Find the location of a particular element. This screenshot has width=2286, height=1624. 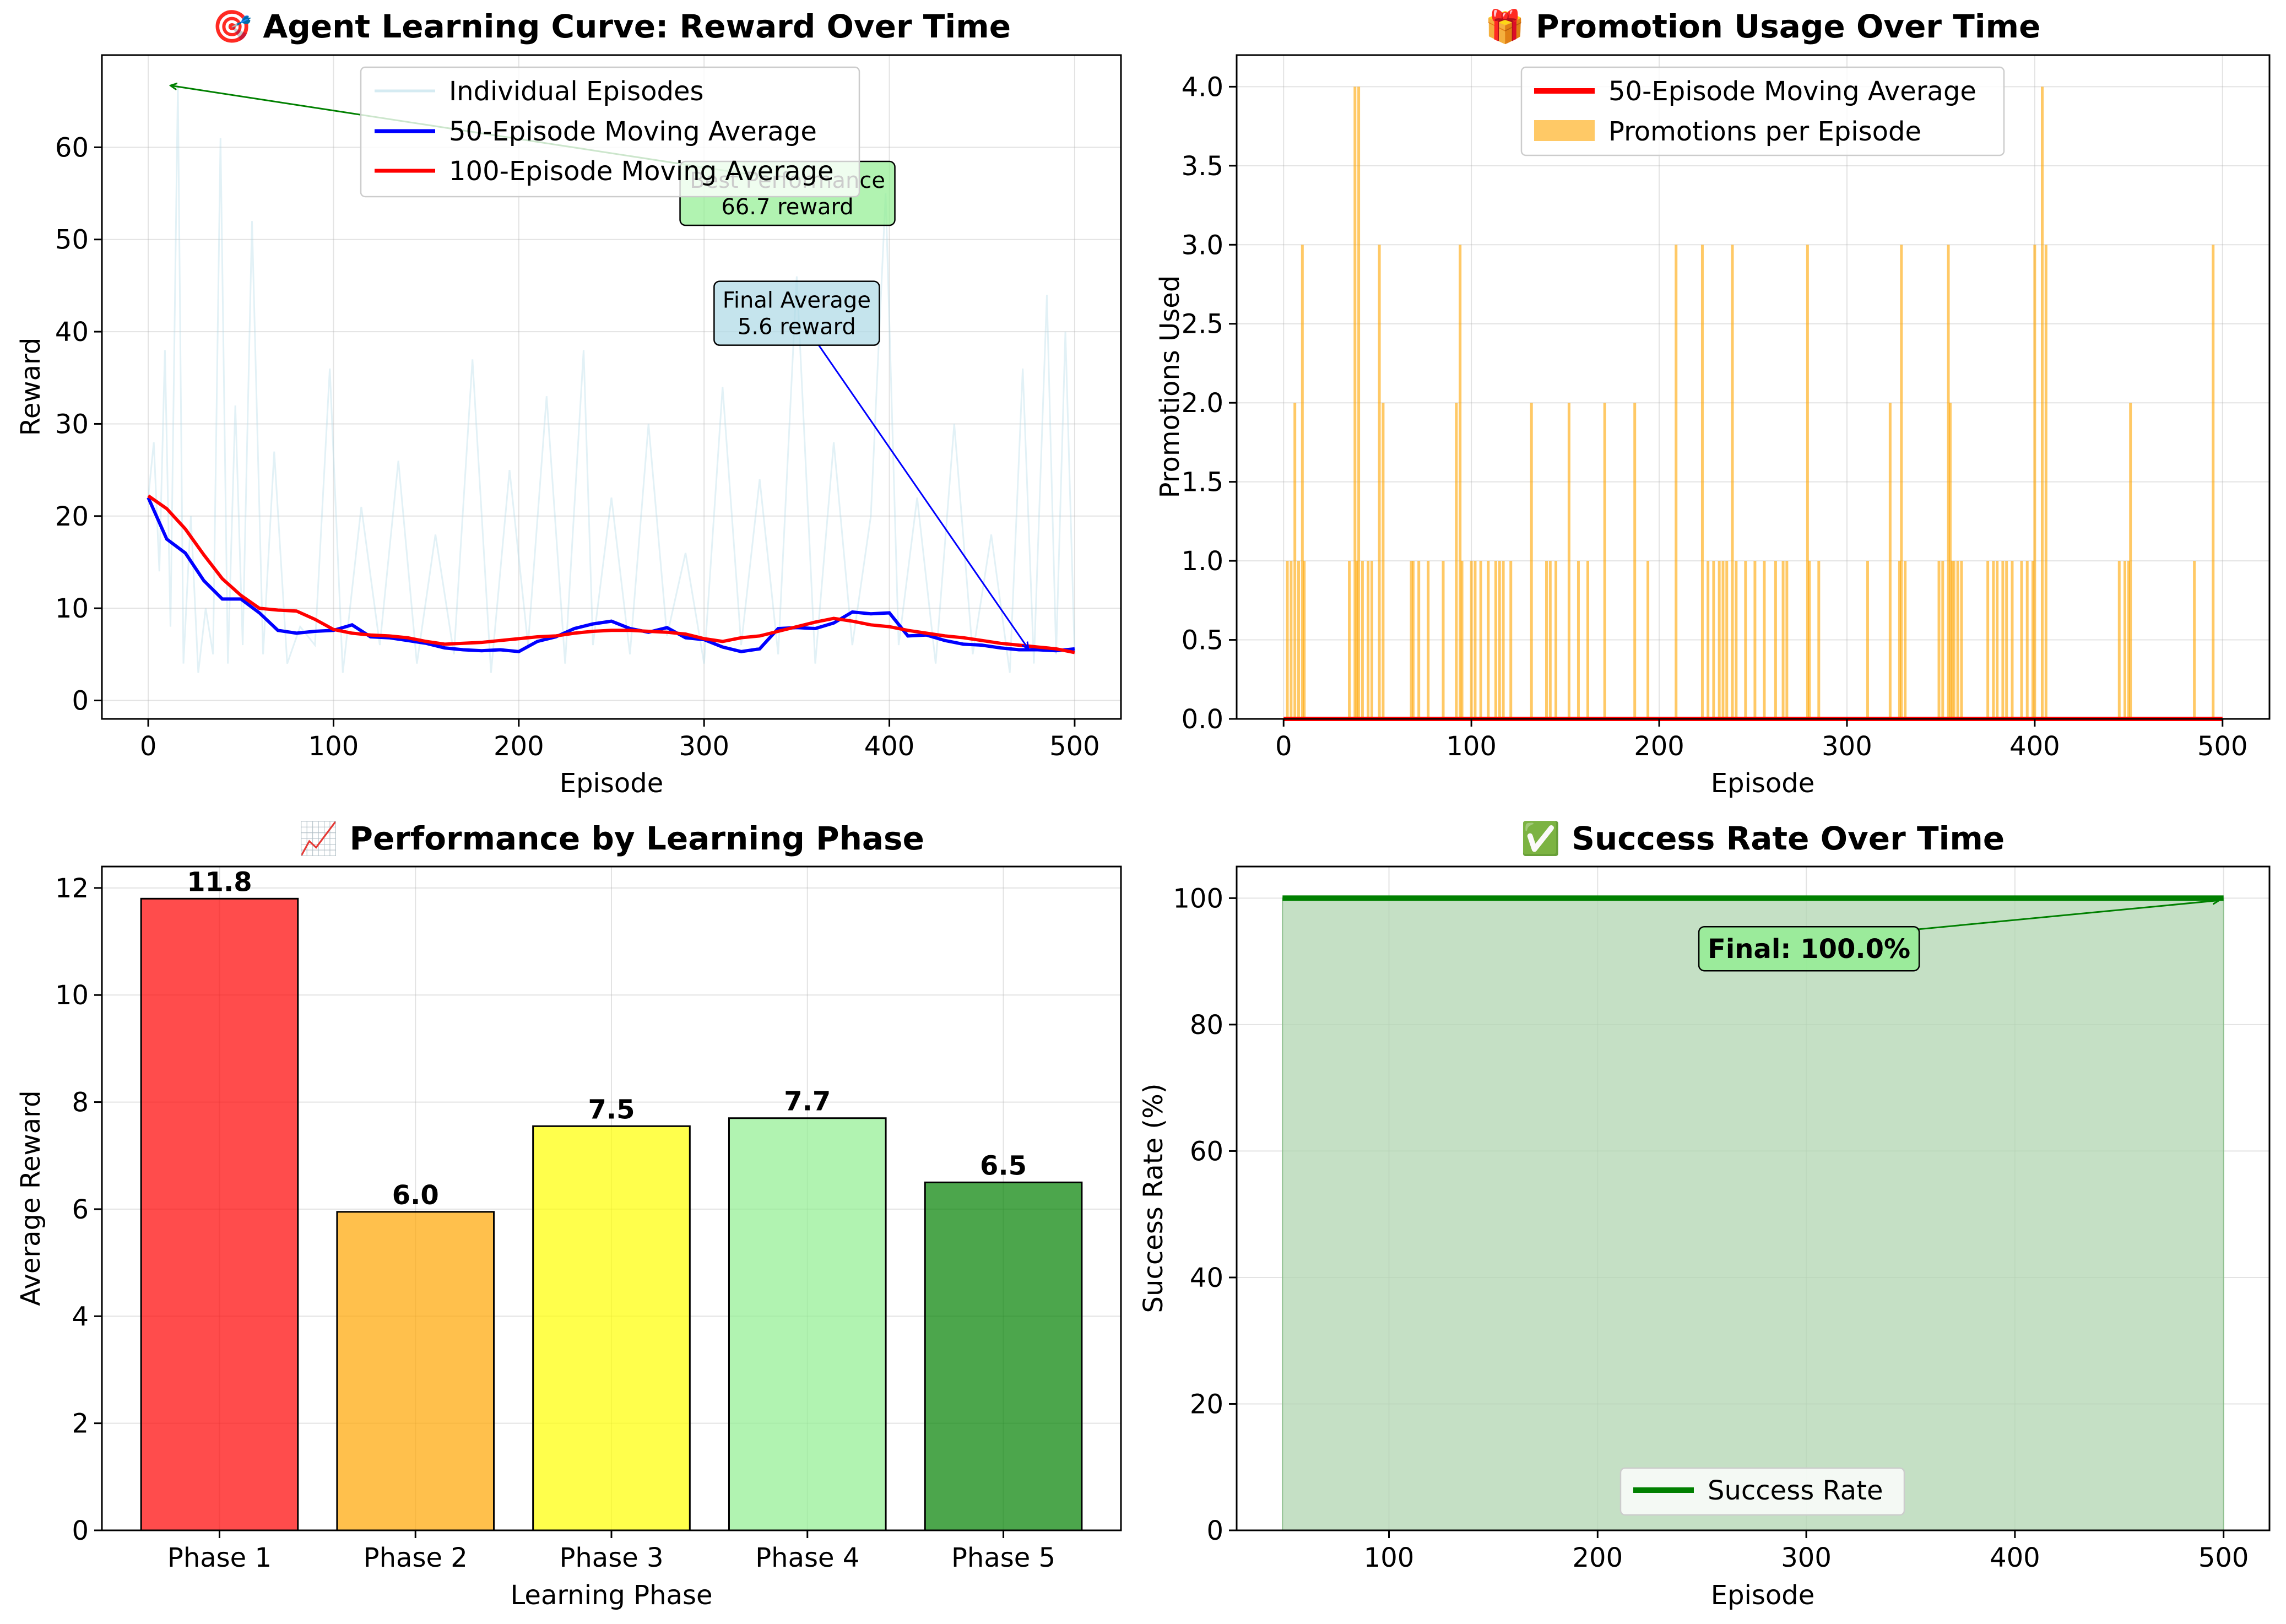

promotion-chart-xlabel: Episode is located at coordinates (1763, 784).